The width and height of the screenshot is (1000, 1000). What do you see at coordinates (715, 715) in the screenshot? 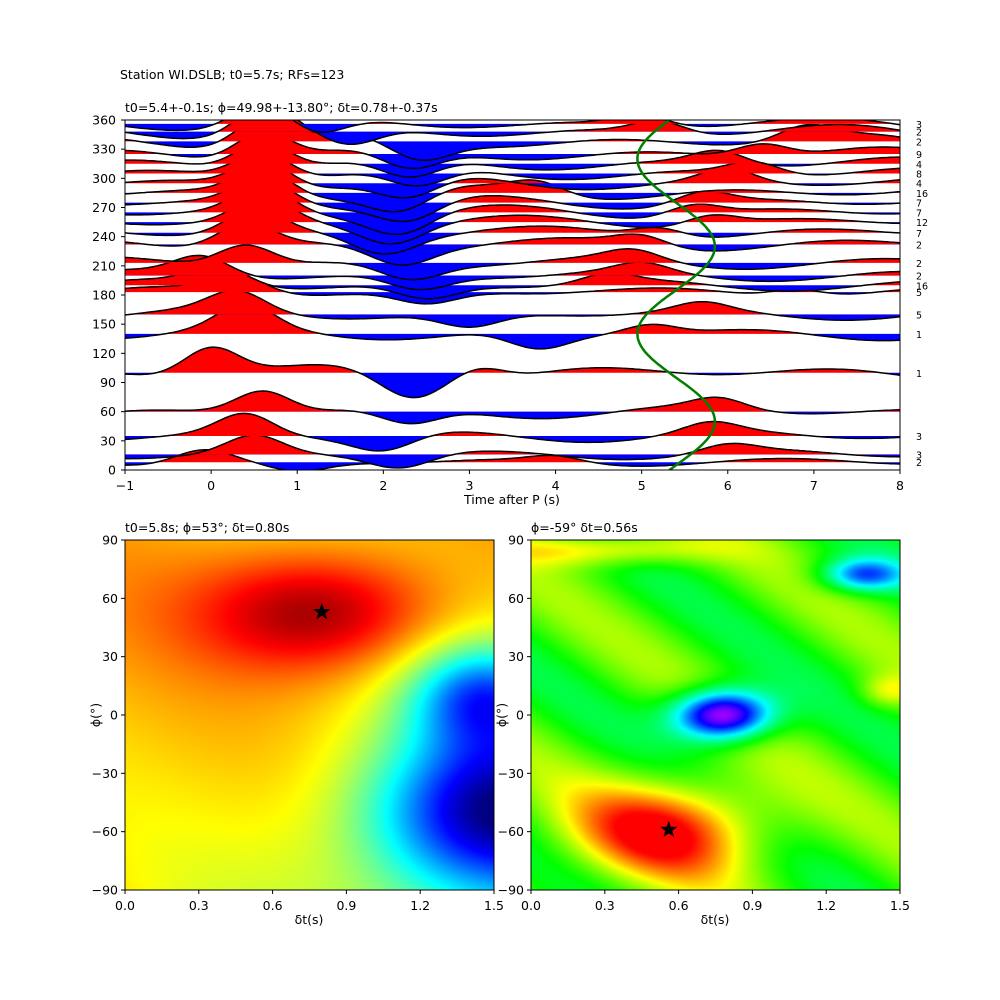
I see `right-heatmap-image` at bounding box center [715, 715].